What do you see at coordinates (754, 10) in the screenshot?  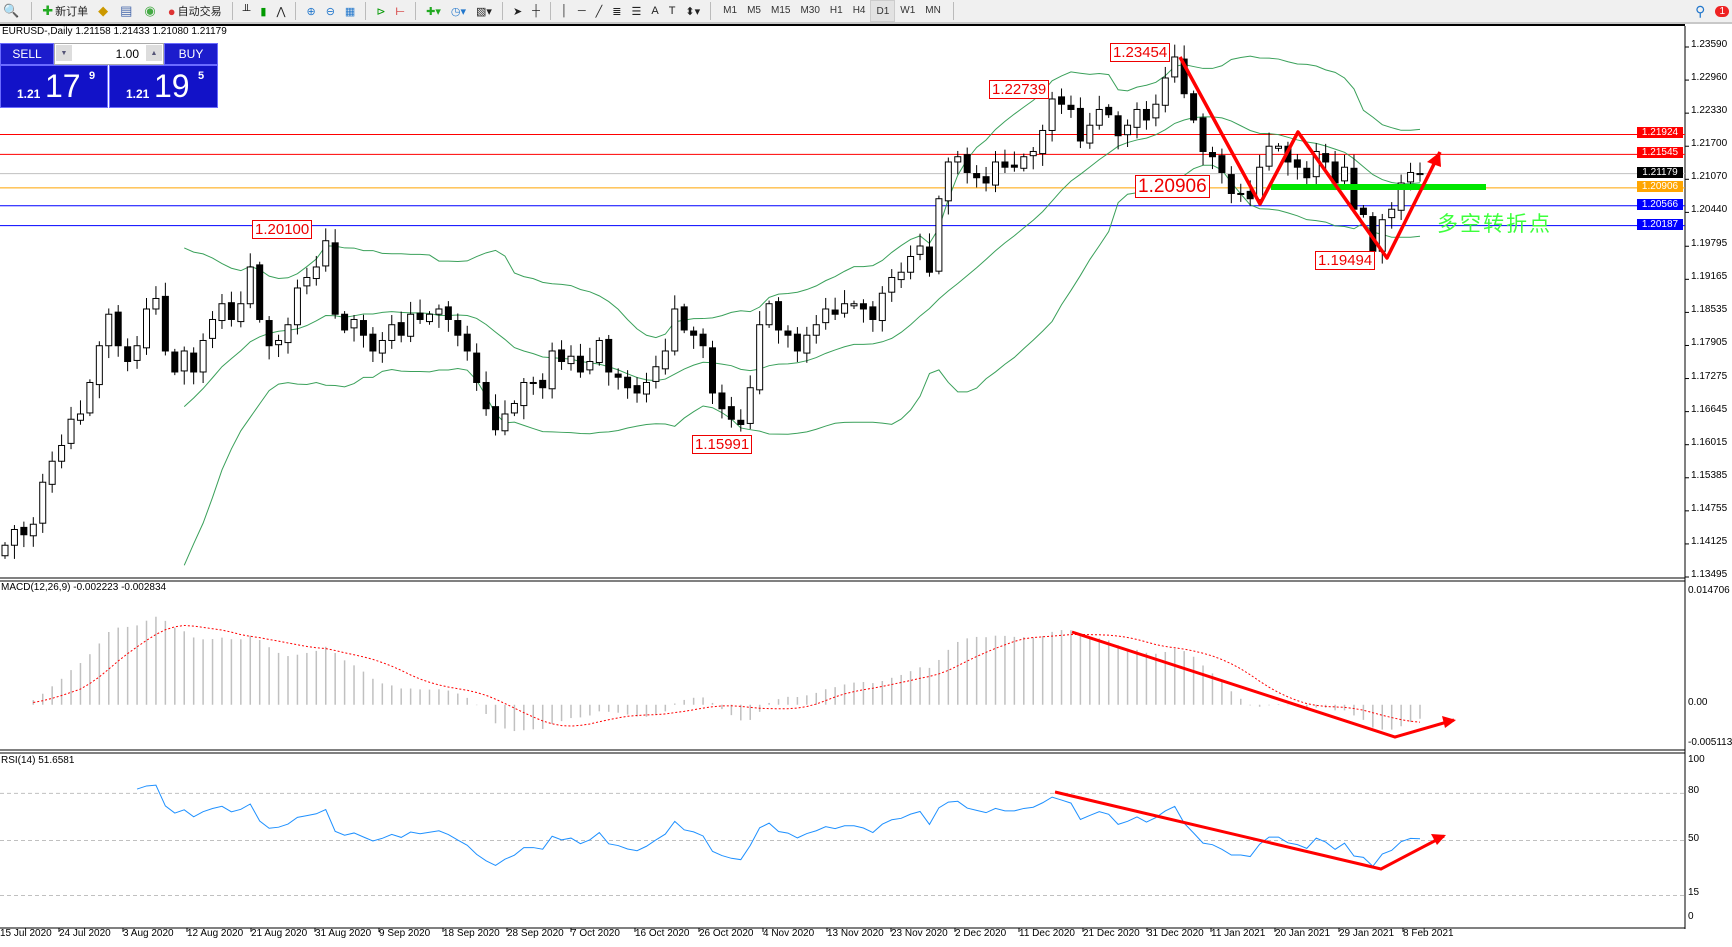 I see `timeframe-m5: M5` at bounding box center [754, 10].